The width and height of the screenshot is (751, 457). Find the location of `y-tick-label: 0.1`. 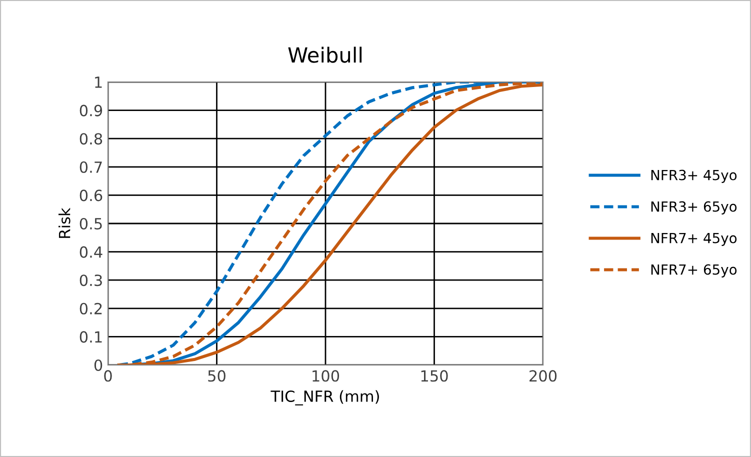

y-tick-label: 0.1 is located at coordinates (91, 337).